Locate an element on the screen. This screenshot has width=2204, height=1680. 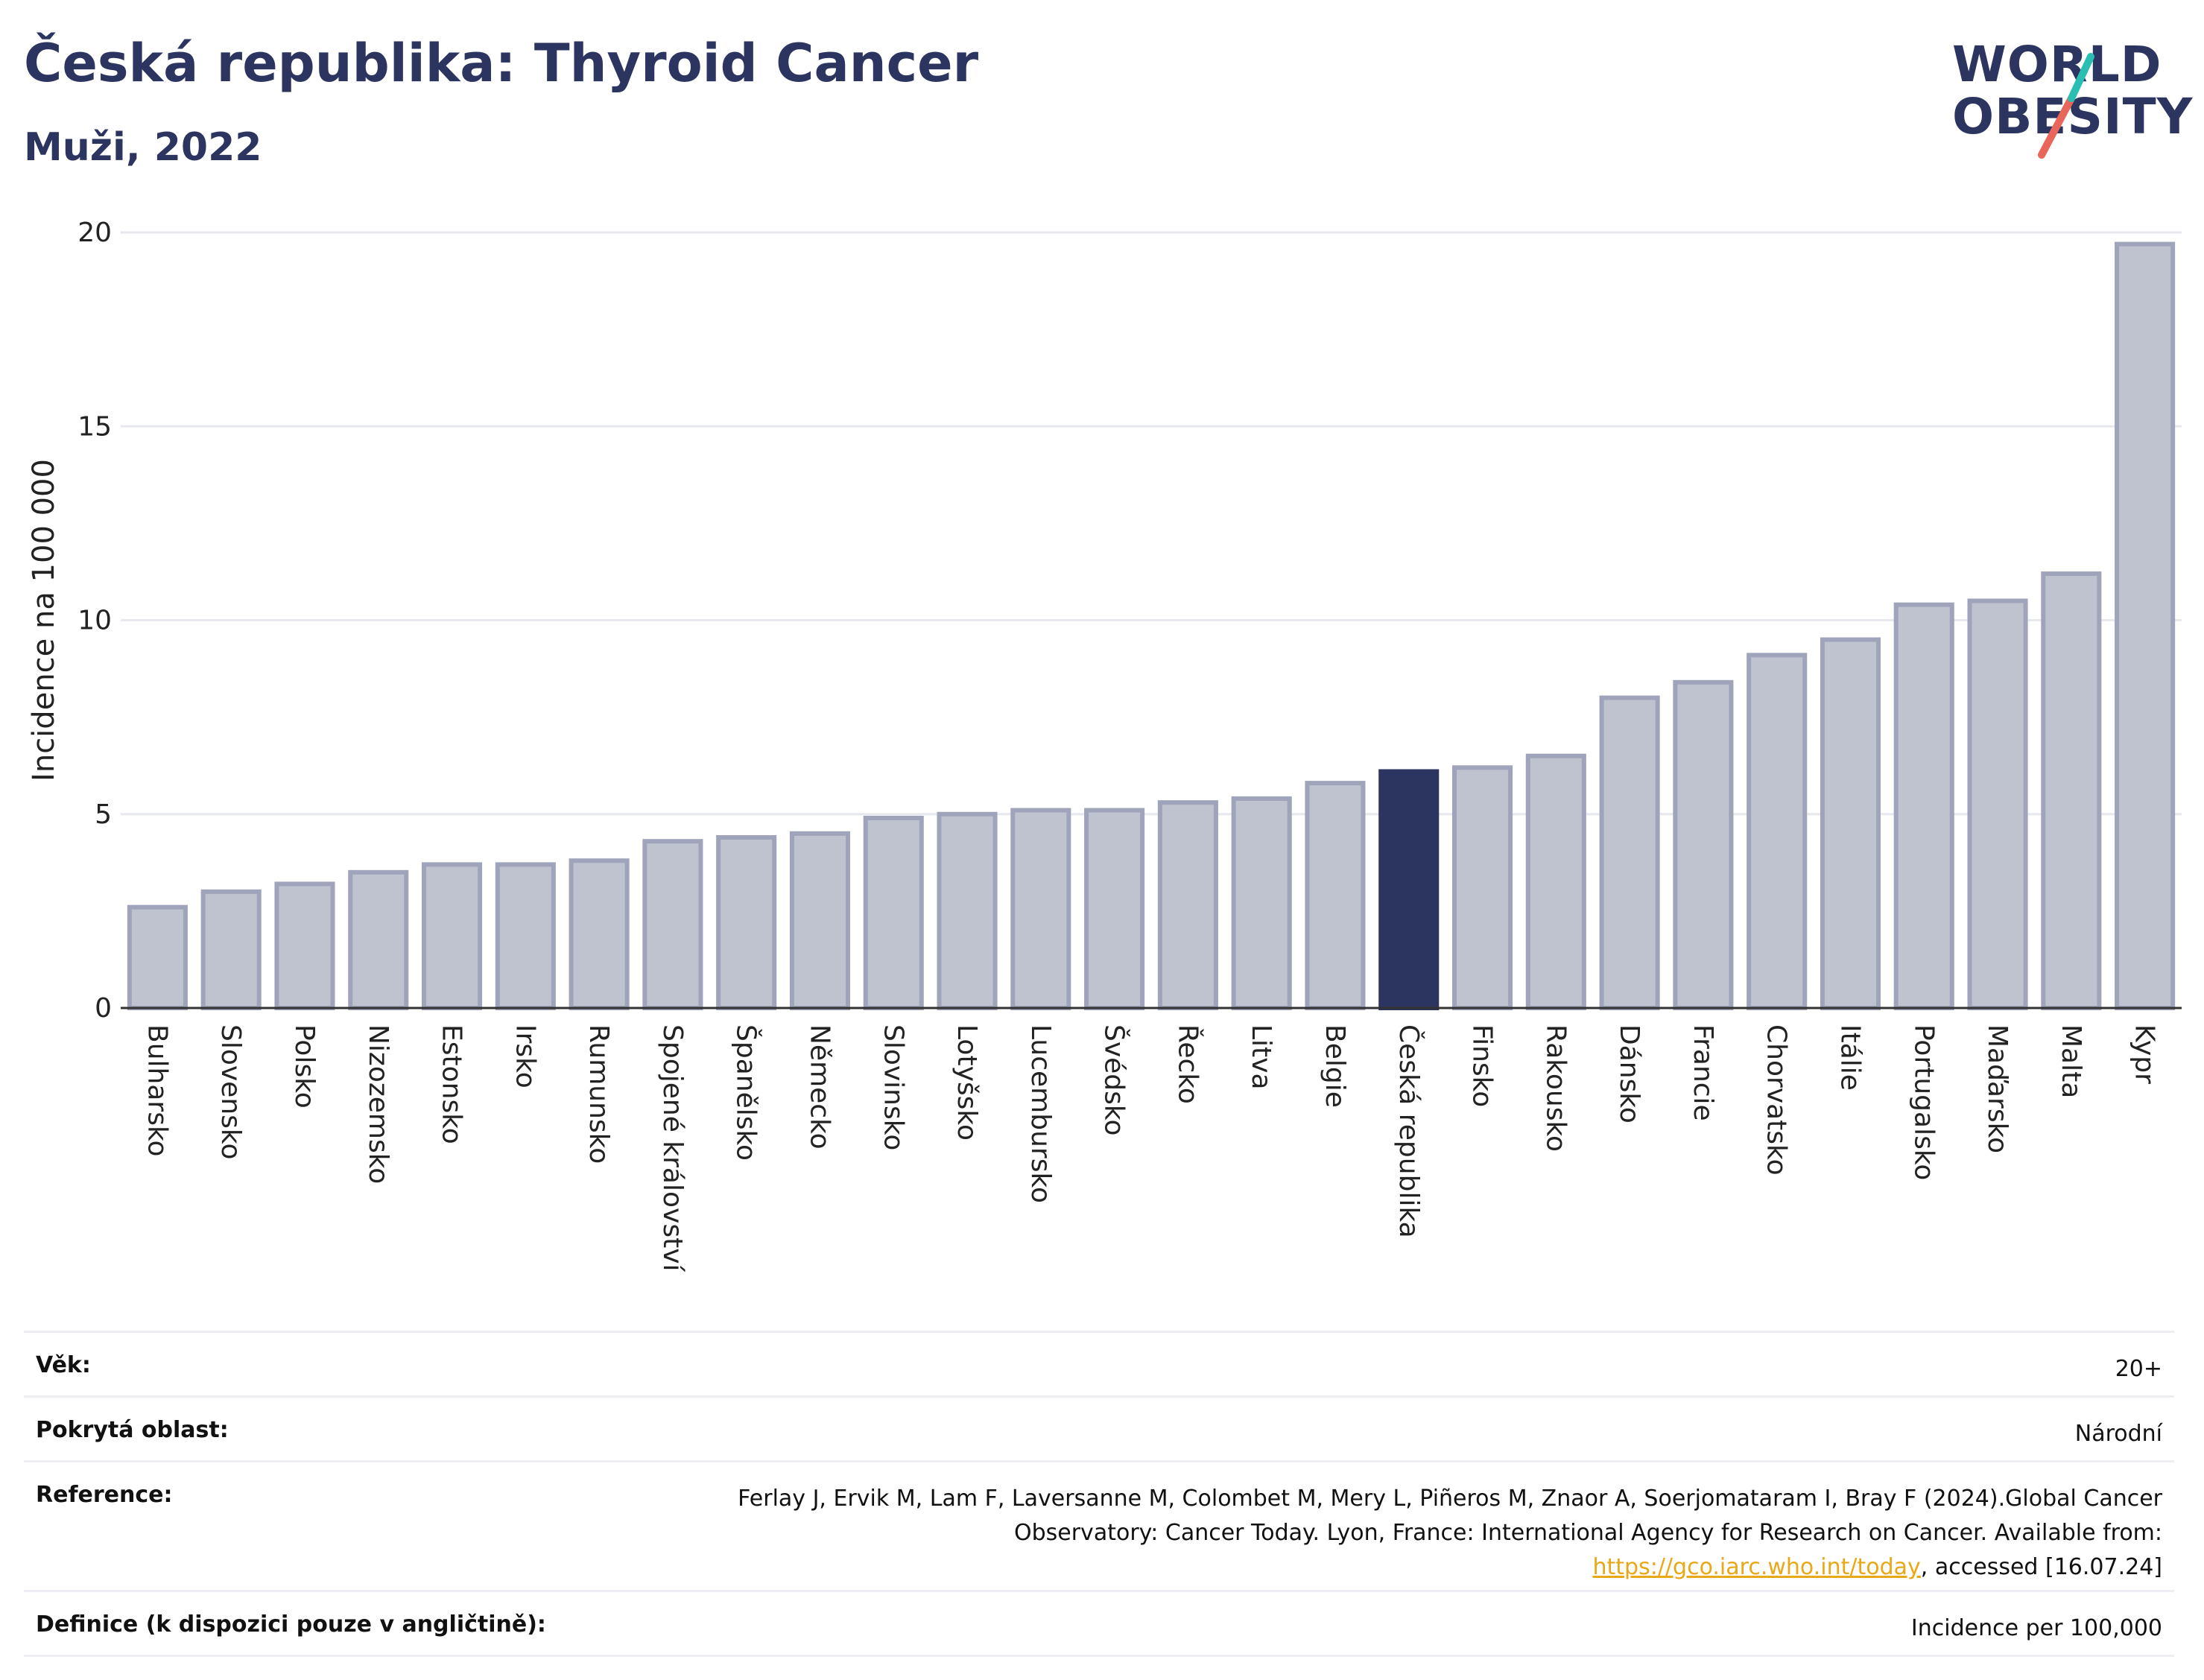
x-tick-label: Chorvatsko is located at coordinates (1776, 1100).